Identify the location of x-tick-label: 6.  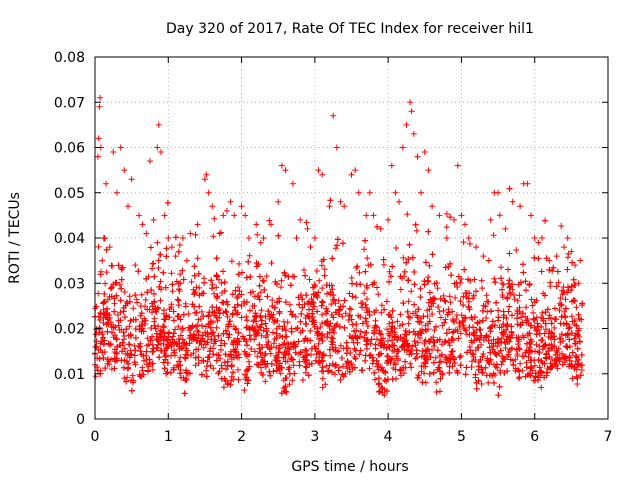
(534, 437).